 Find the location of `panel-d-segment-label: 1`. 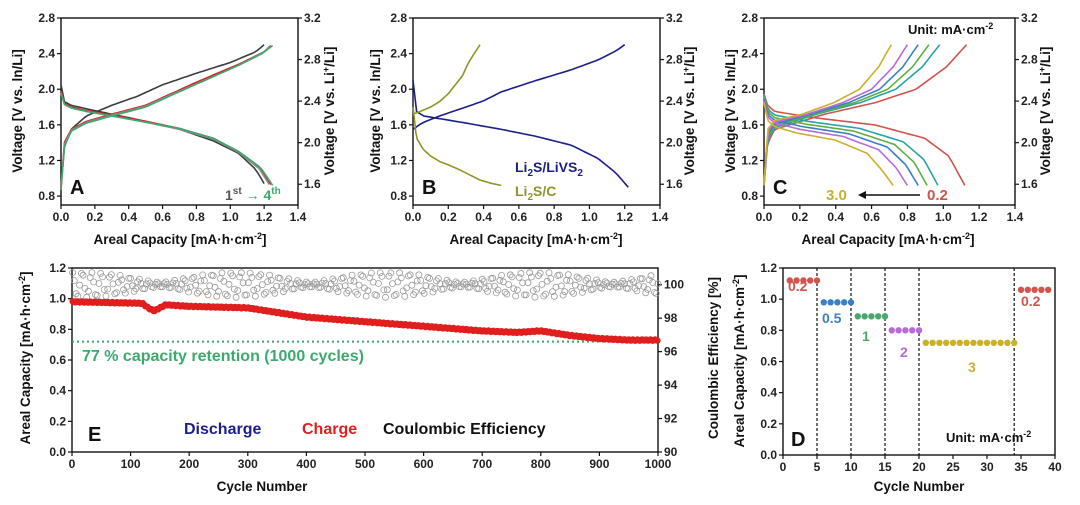

panel-d-segment-label: 1 is located at coordinates (866, 336).